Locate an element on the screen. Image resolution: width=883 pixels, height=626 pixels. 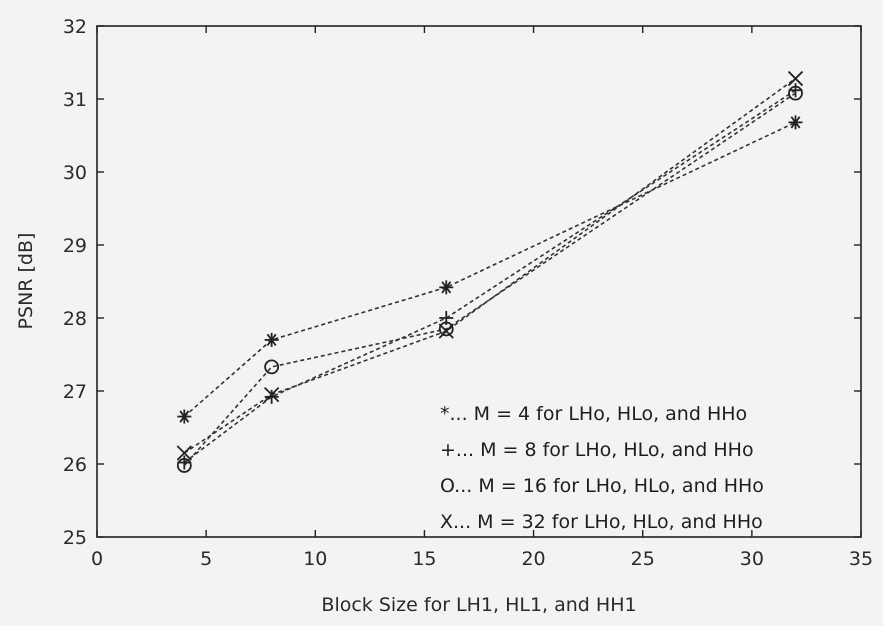
y-tick-label: 28 is located at coordinates (75, 319).